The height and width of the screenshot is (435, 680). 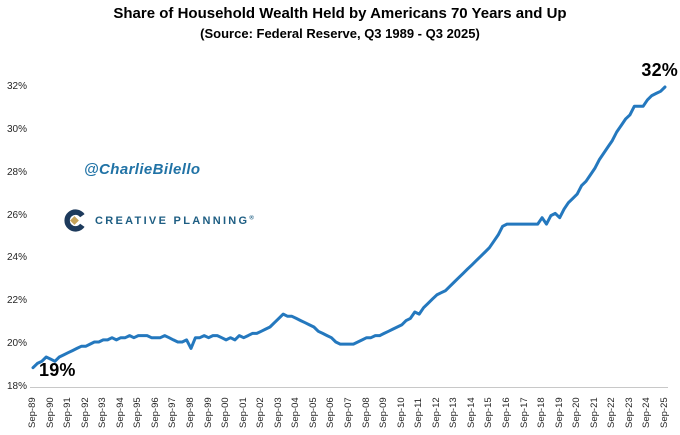 I want to click on x-tick-label: Sep-02, so click(x=261, y=412).